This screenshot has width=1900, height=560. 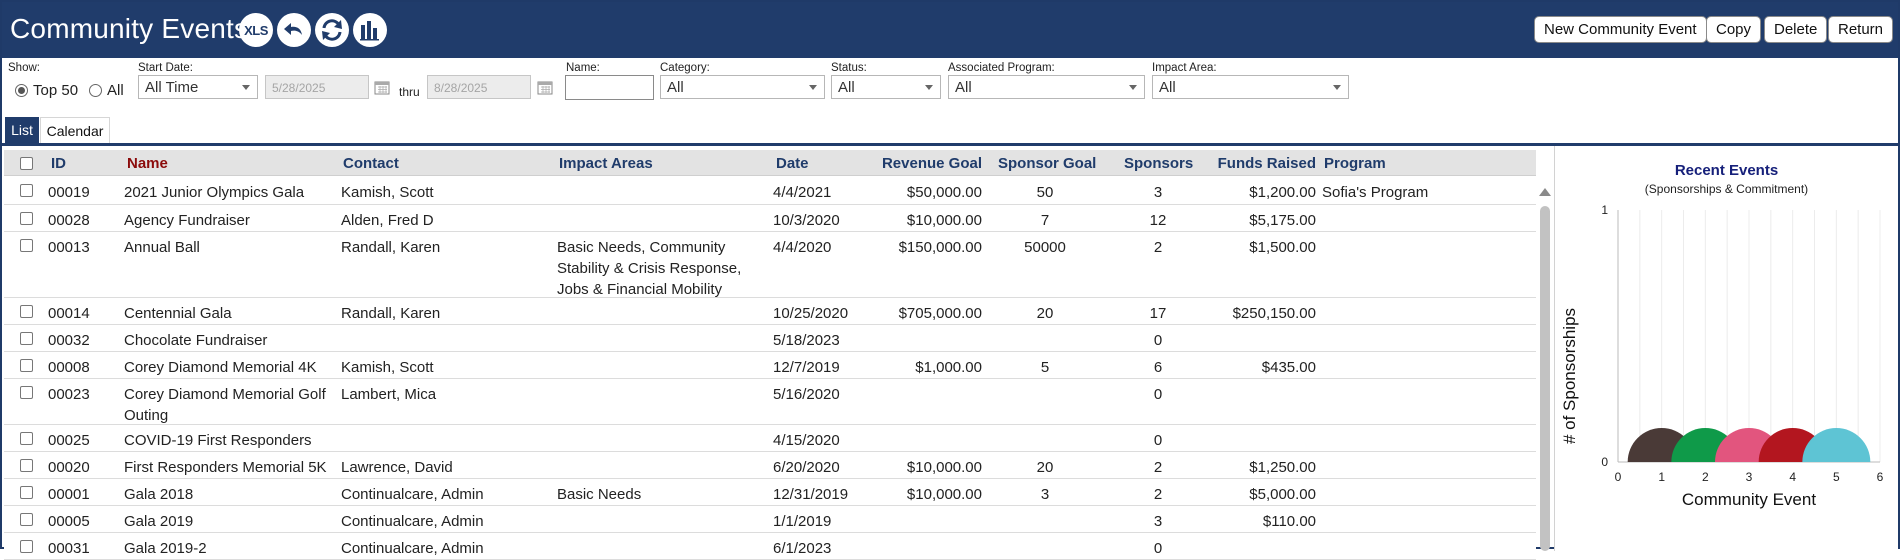 I want to click on copy-button: Copy, so click(x=1734, y=29).